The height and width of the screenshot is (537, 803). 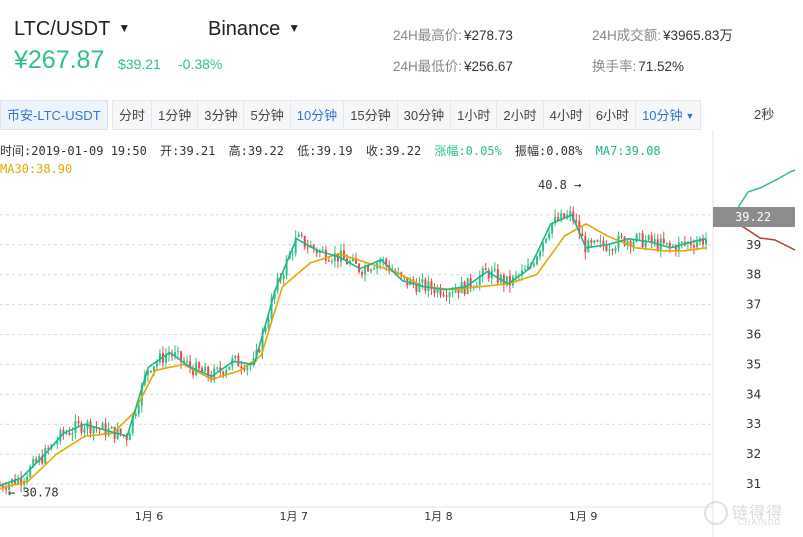 What do you see at coordinates (188, 151) in the screenshot?
I see `info-open: 开:39.21` at bounding box center [188, 151].